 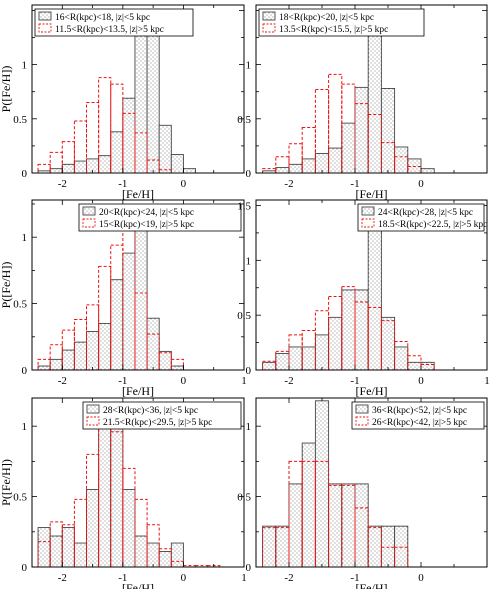 I want to click on legend-label: 15<R(kpc)<19, |z|>5 kpc, so click(x=146, y=224).